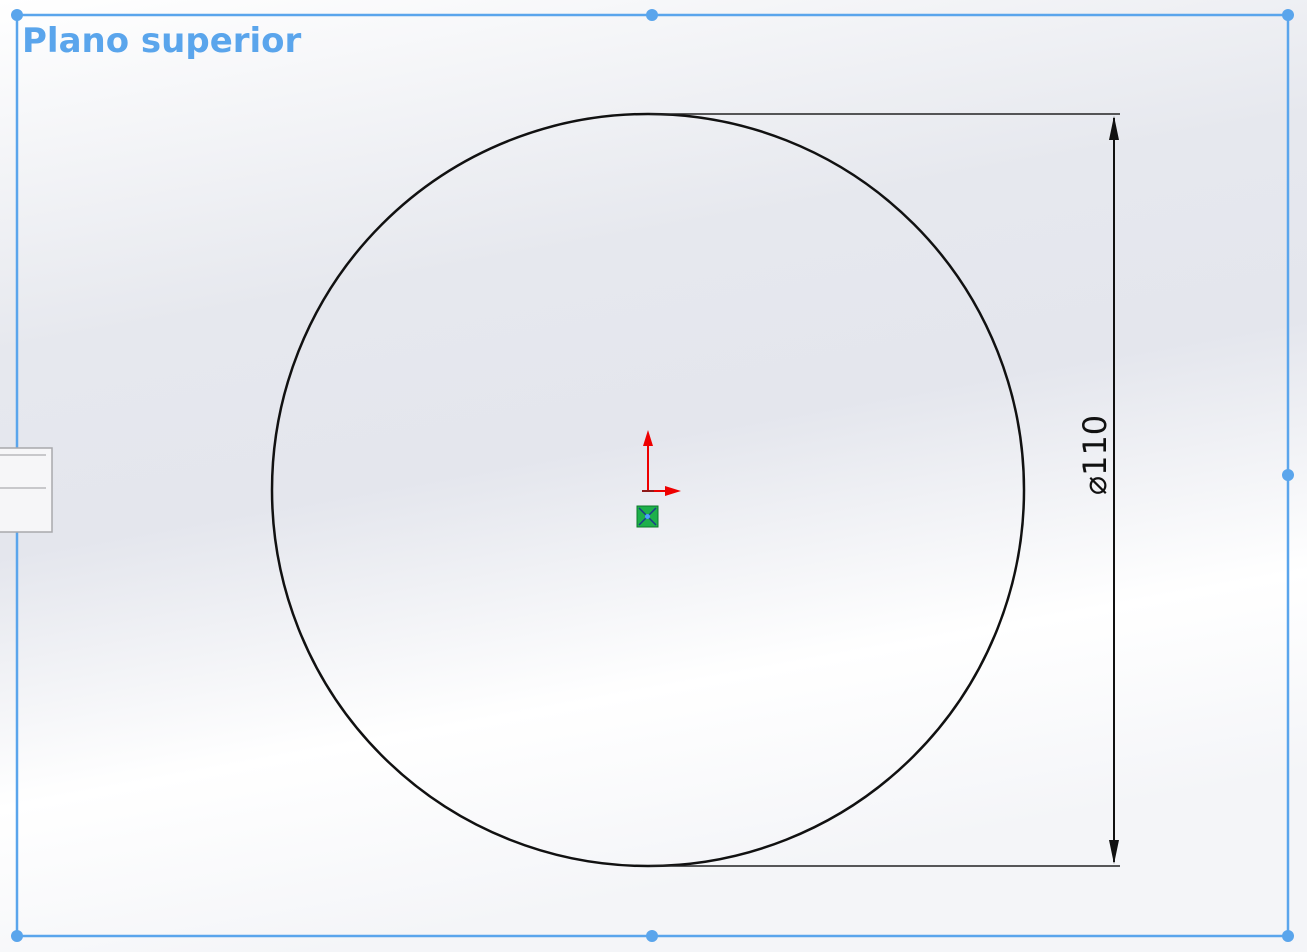 This screenshot has width=1307, height=952. Describe the element at coordinates (658, 479) in the screenshot. I see `origin` at that location.